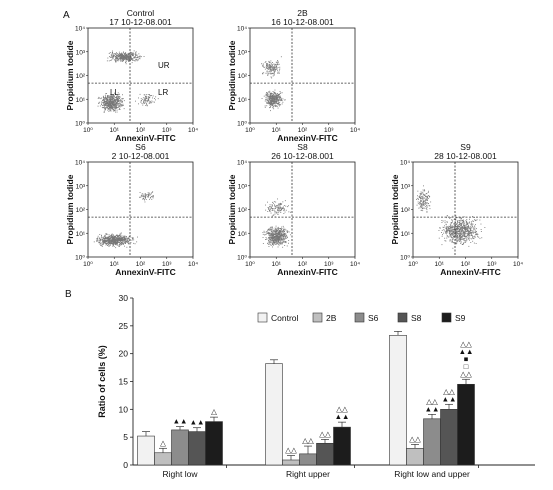 The width and height of the screenshot is (553, 490). Describe the element at coordinates (406, 234) in the screenshot. I see `y-tick-label: 10¹` at that location.